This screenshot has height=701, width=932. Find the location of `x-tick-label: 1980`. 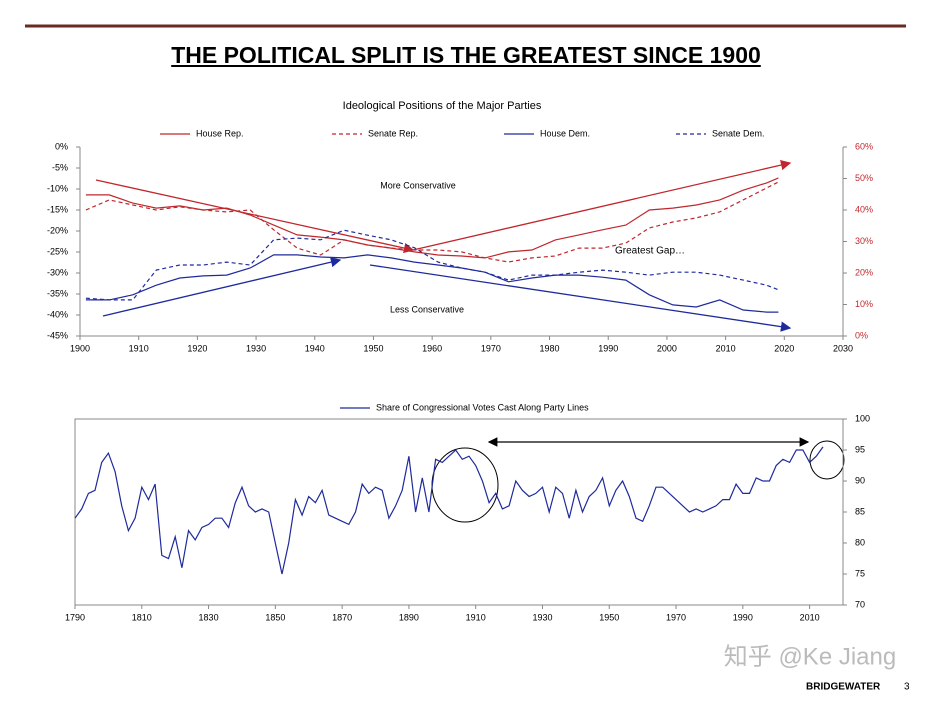

x-tick-label: 1980 is located at coordinates (550, 348).